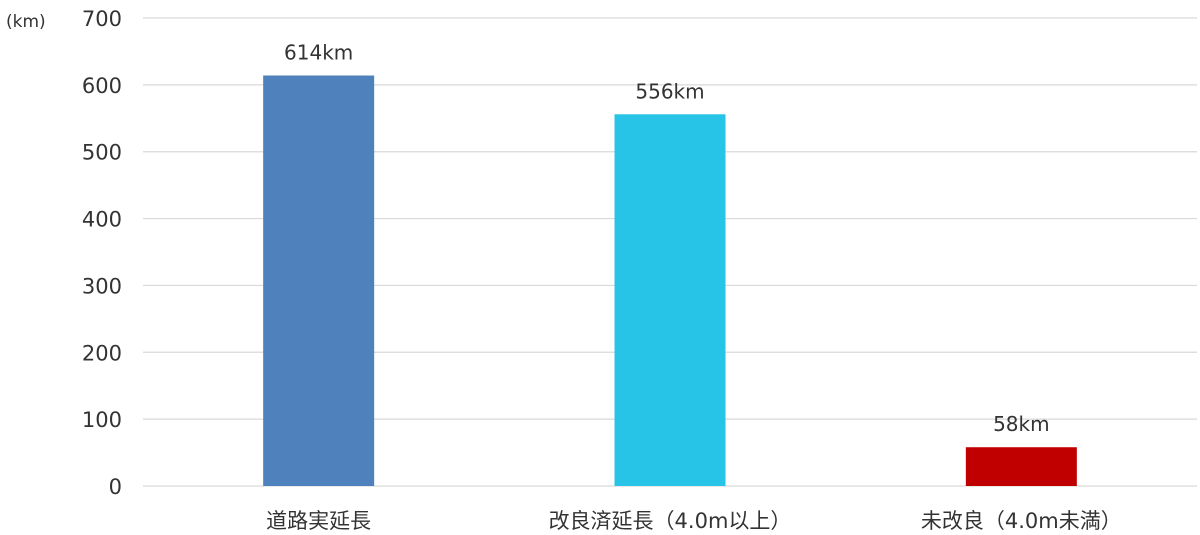 This screenshot has width=1200, height=535. What do you see at coordinates (102, 153) in the screenshot?
I see `y-tick-label: 500` at bounding box center [102, 153].